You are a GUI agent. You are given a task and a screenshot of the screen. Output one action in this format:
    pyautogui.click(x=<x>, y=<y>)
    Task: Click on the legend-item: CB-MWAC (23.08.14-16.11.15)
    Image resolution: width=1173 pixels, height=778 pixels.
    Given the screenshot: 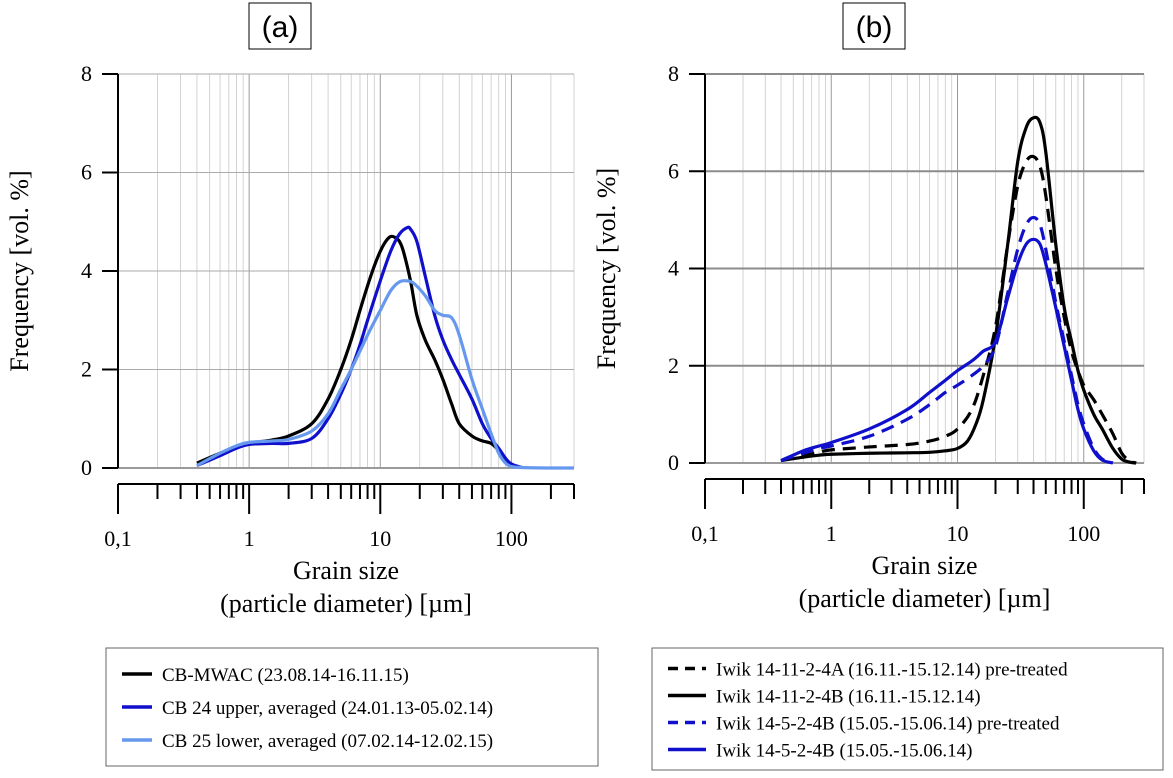 What is the action you would take?
    pyautogui.click(x=265, y=675)
    